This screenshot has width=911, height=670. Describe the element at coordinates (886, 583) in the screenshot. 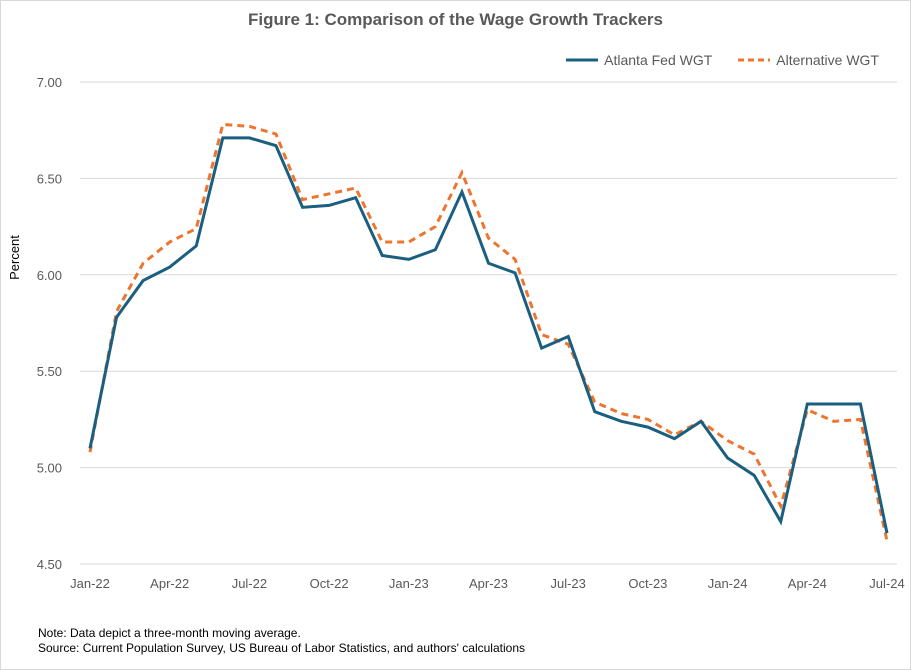

I see `x-tick-label: Jul-24` at that location.